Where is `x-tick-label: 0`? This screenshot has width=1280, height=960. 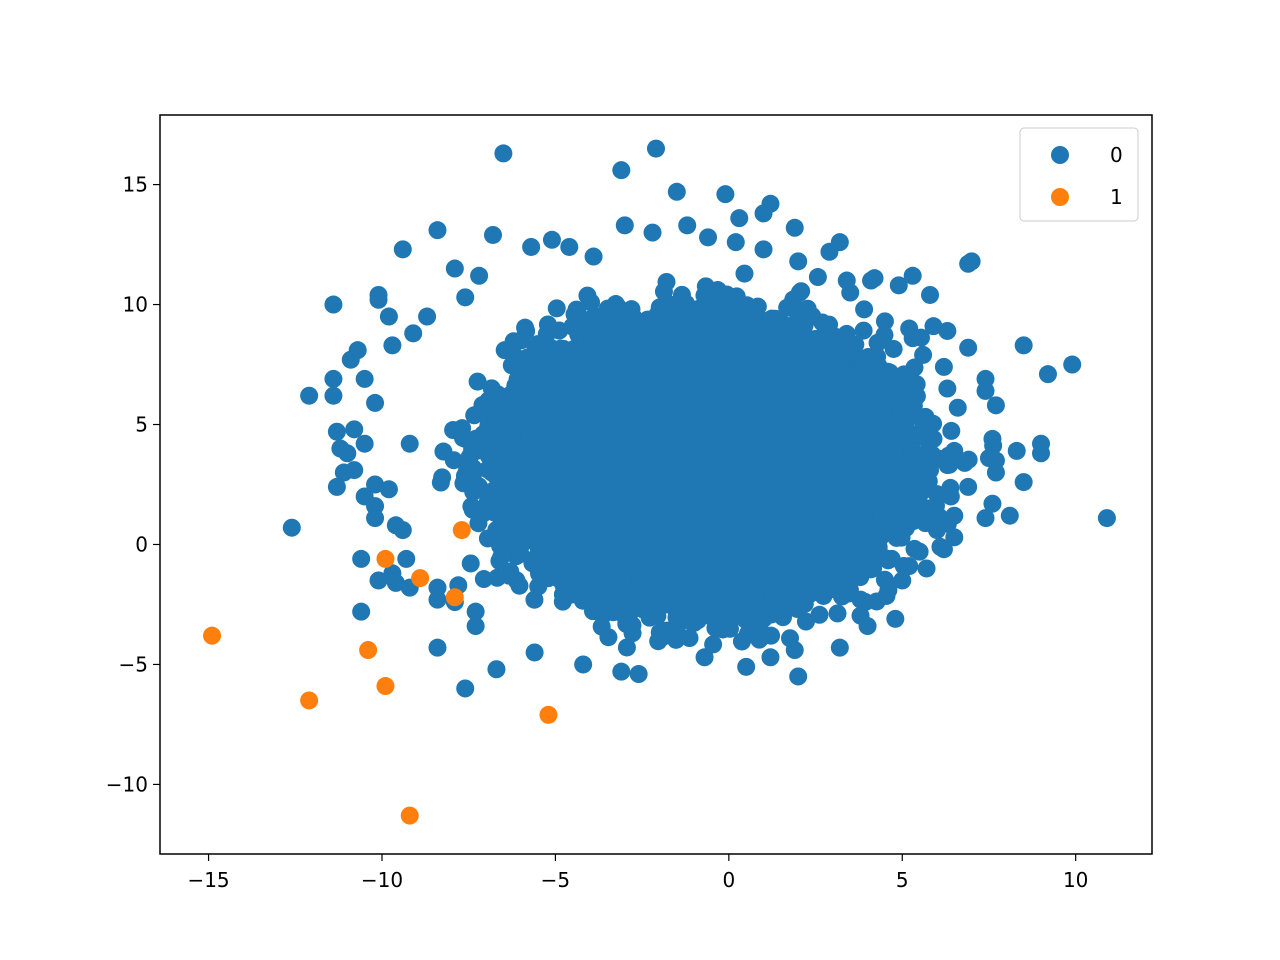
x-tick-label: 0 is located at coordinates (728, 880).